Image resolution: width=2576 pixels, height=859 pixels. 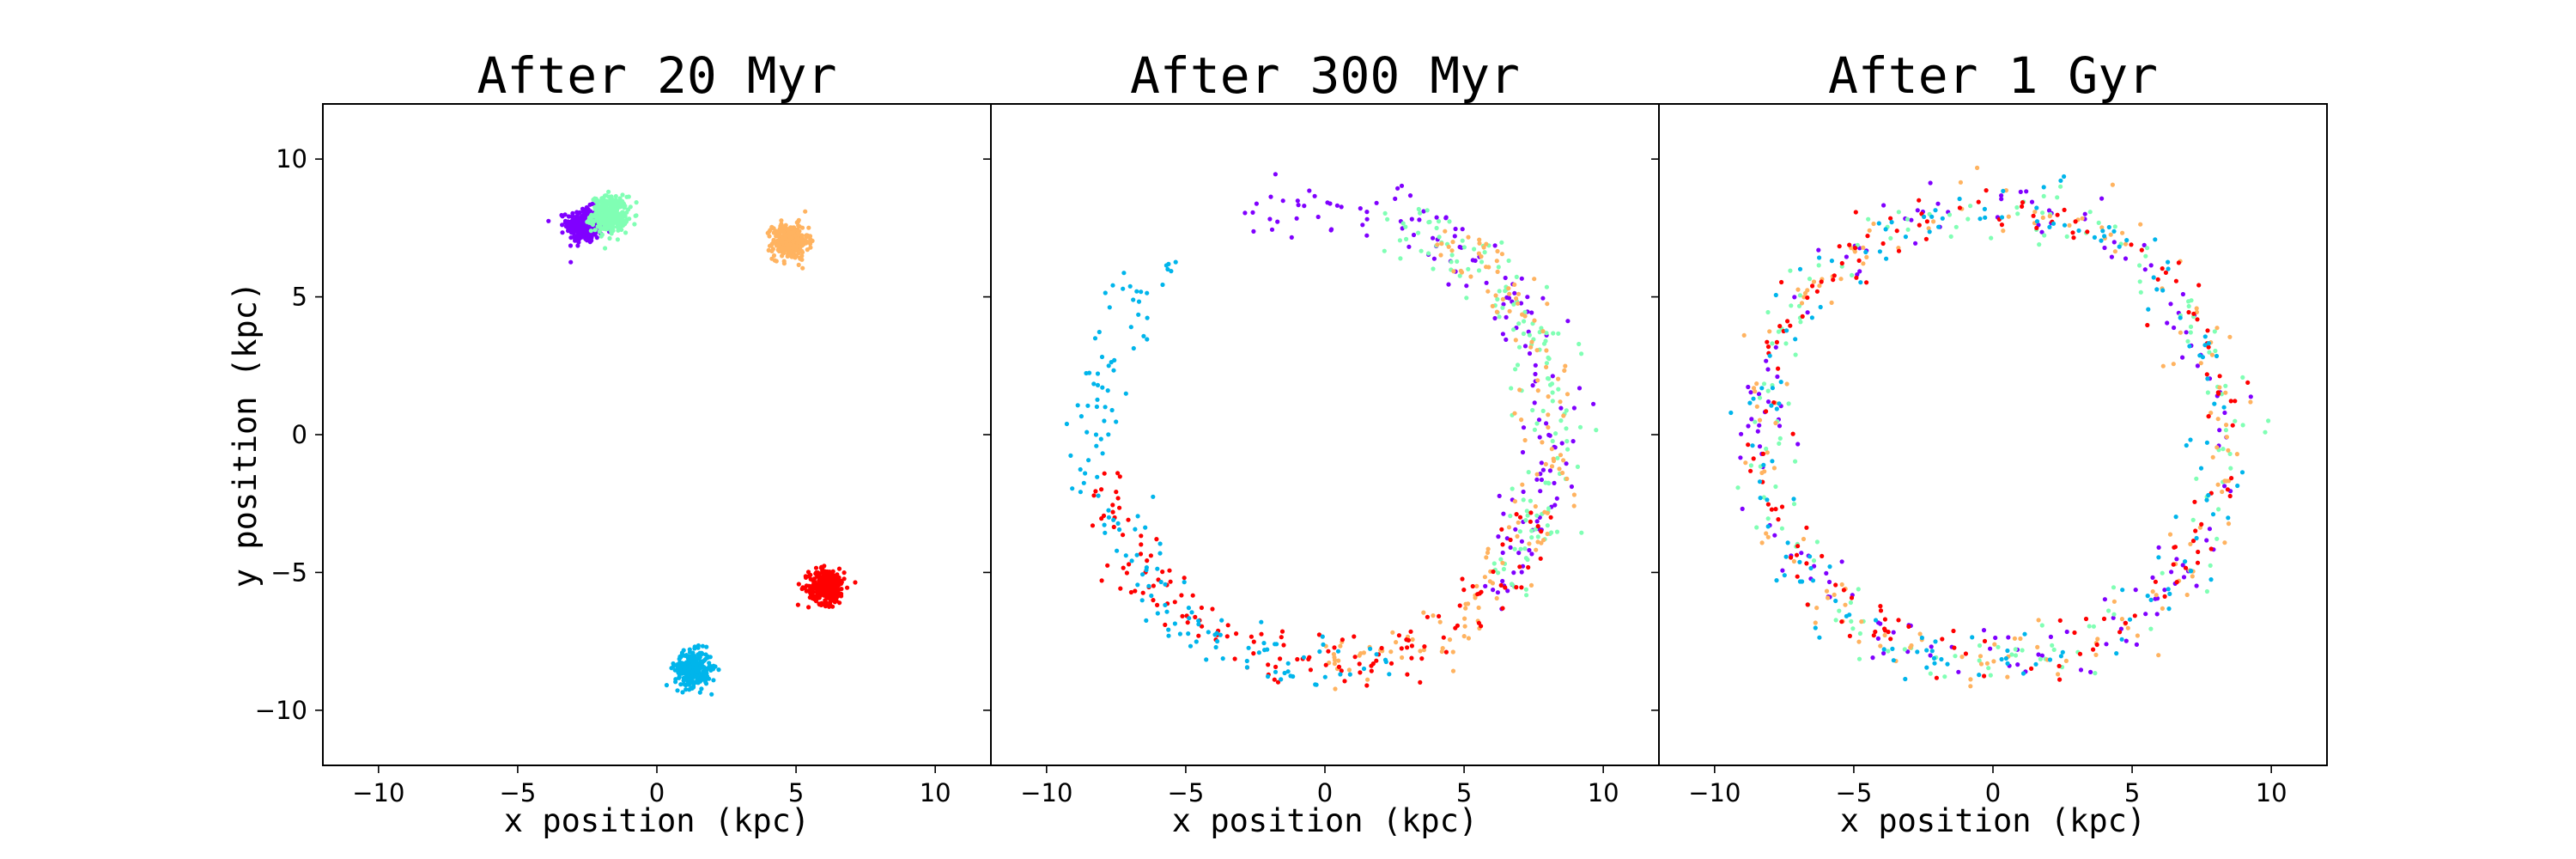 What do you see at coordinates (281, 710) in the screenshot?
I see `y-tick-label: −10` at bounding box center [281, 710].